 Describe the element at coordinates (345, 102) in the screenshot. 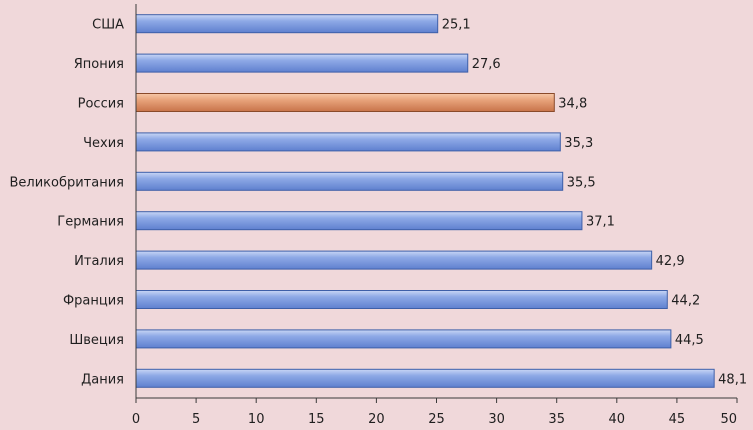

I see `bar-россия` at that location.